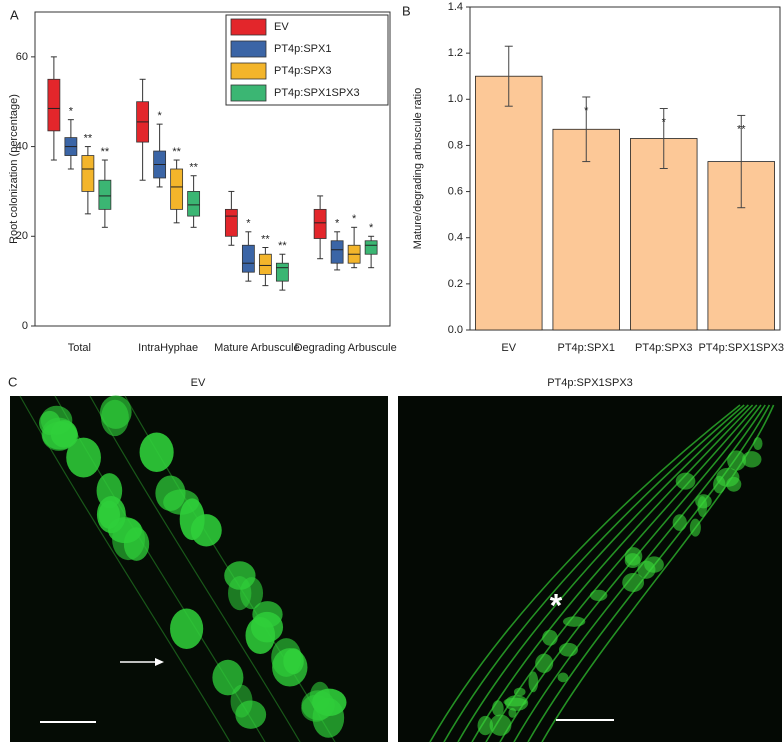 This screenshot has height=744, width=784. I want to click on x-tick-label: Mature Arbuscule, so click(257, 348).